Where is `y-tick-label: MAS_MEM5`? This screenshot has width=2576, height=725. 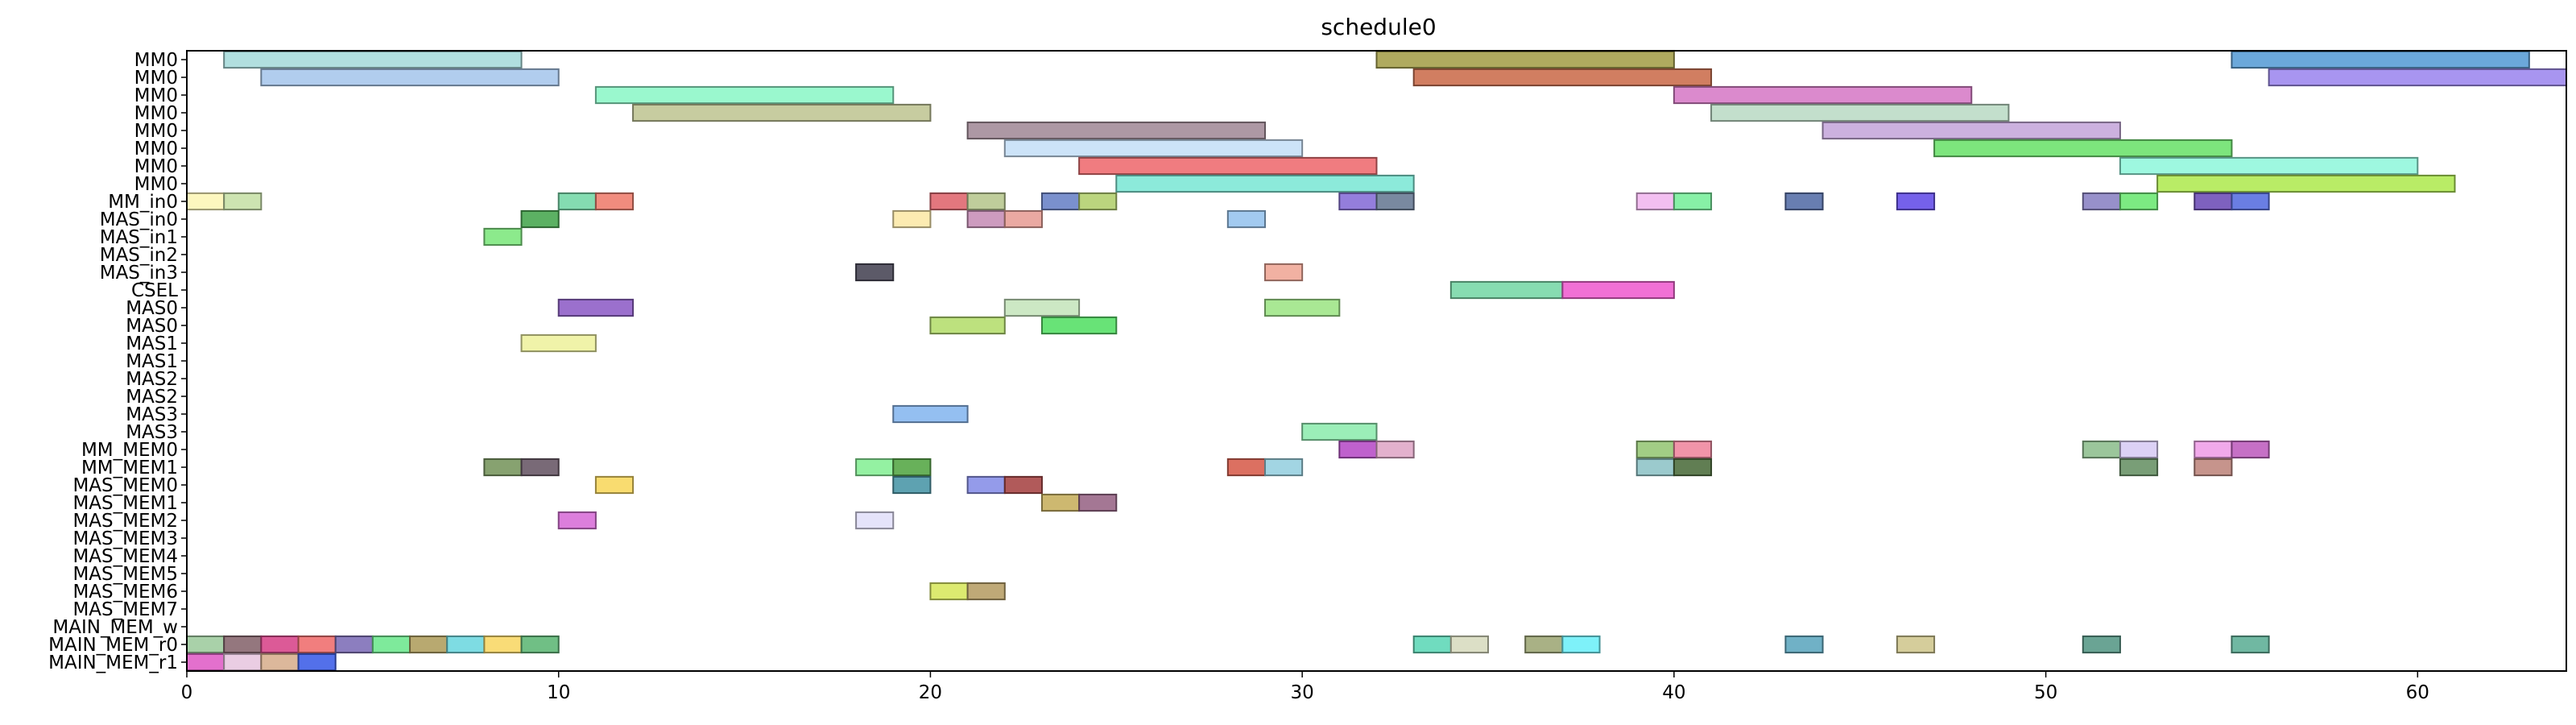 y-tick-label: MAS_MEM5 is located at coordinates (125, 574).